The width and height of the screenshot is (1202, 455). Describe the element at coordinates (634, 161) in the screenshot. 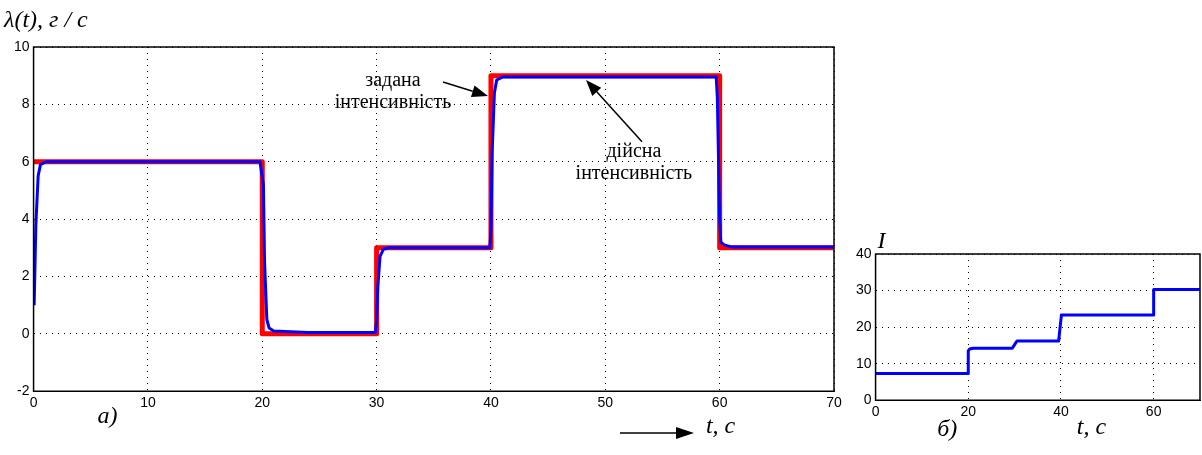

I see `annotation: дійсна інтенсивність` at that location.